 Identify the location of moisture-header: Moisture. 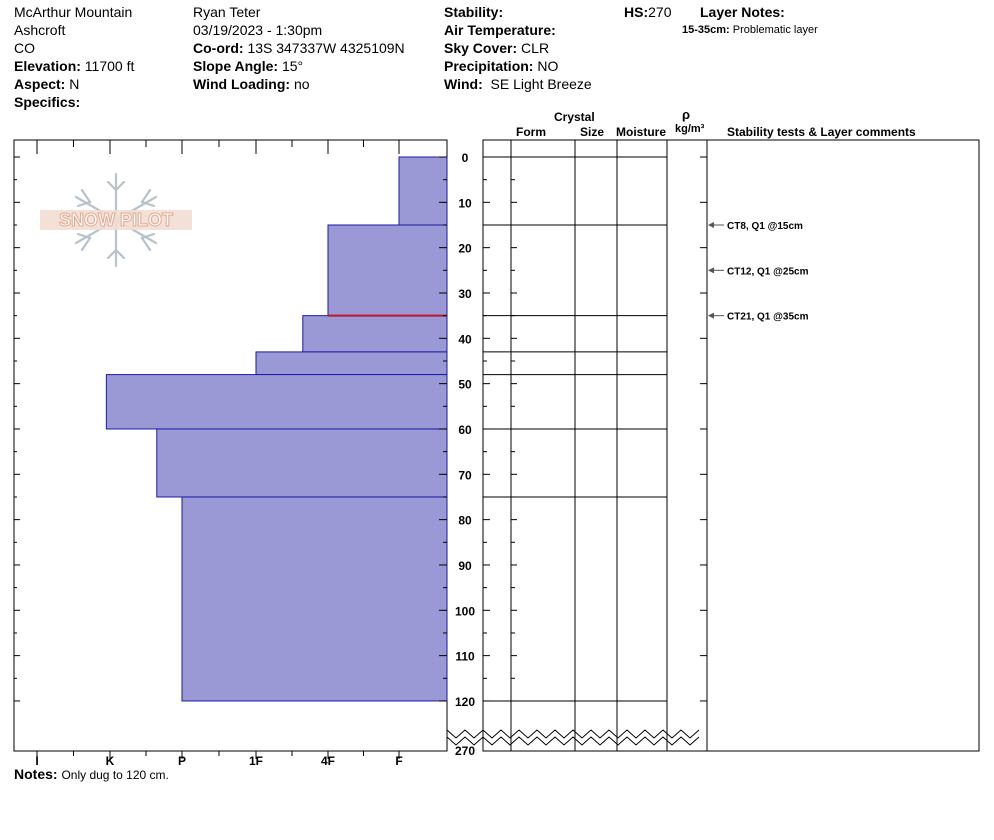
(641, 132).